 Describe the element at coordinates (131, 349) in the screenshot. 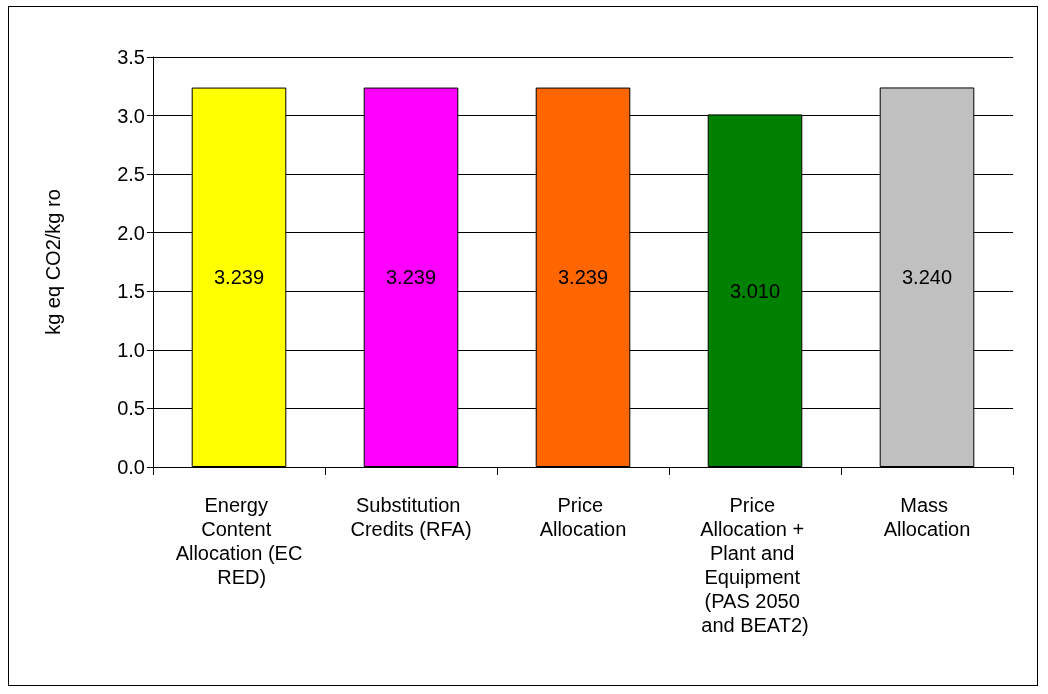

I see `y-tick-label: 1.0` at that location.